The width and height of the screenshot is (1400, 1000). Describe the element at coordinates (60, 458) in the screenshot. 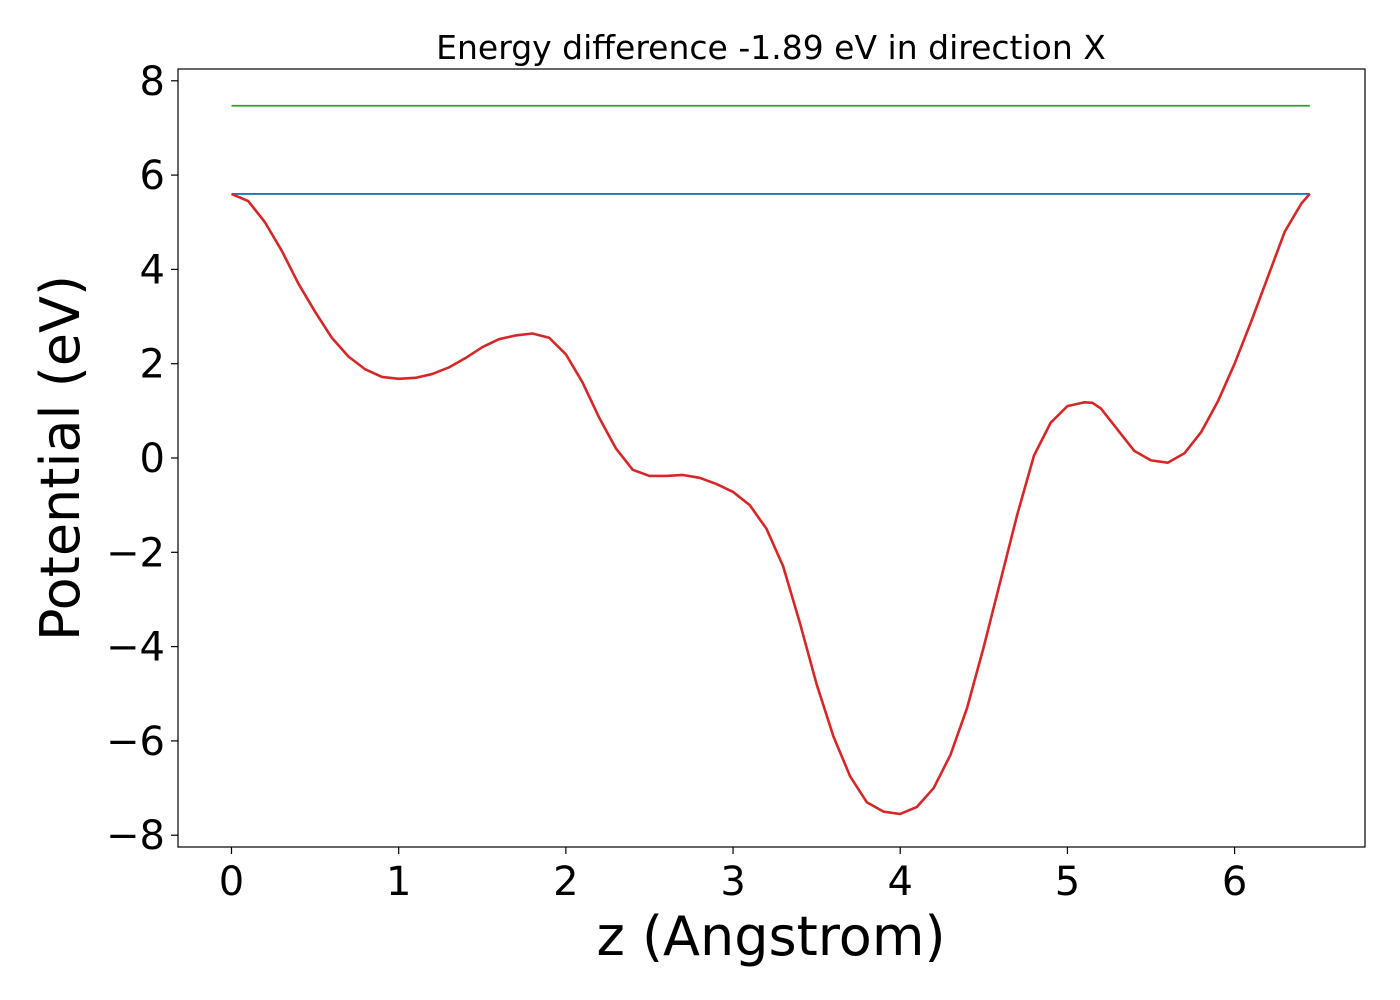

I see `y-axis-label: Potential (eV)` at that location.